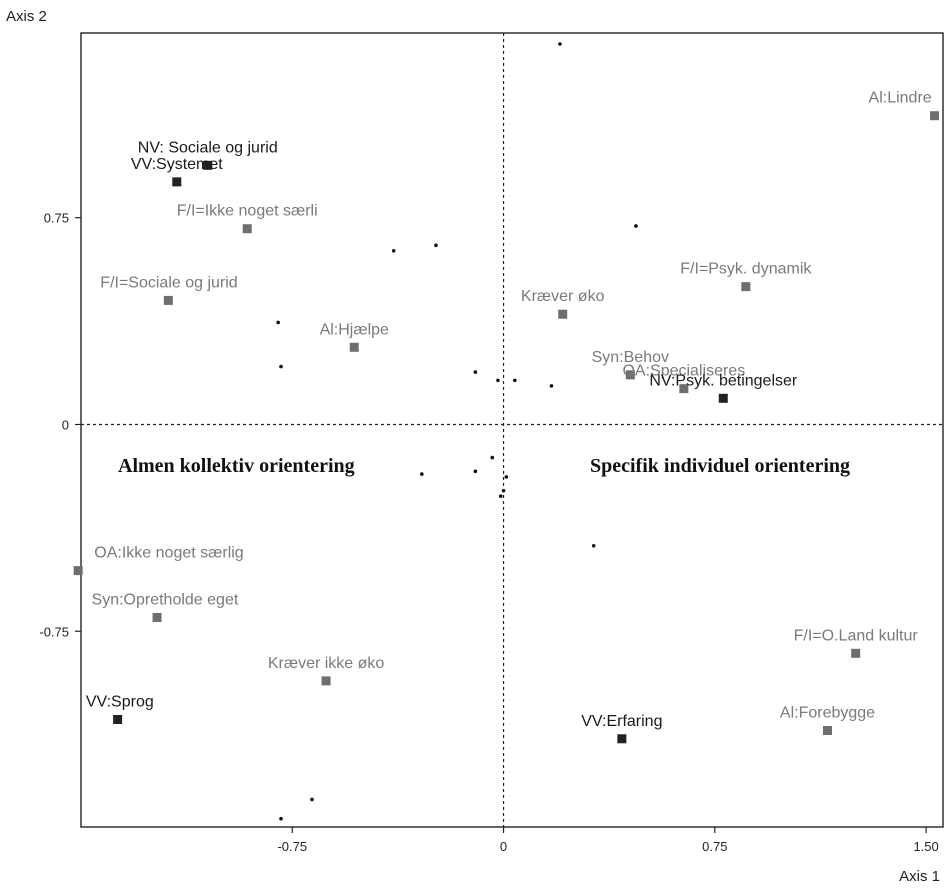 The height and width of the screenshot is (891, 951). What do you see at coordinates (925, 846) in the screenshot?
I see `x-tick-label: 1.50` at bounding box center [925, 846].